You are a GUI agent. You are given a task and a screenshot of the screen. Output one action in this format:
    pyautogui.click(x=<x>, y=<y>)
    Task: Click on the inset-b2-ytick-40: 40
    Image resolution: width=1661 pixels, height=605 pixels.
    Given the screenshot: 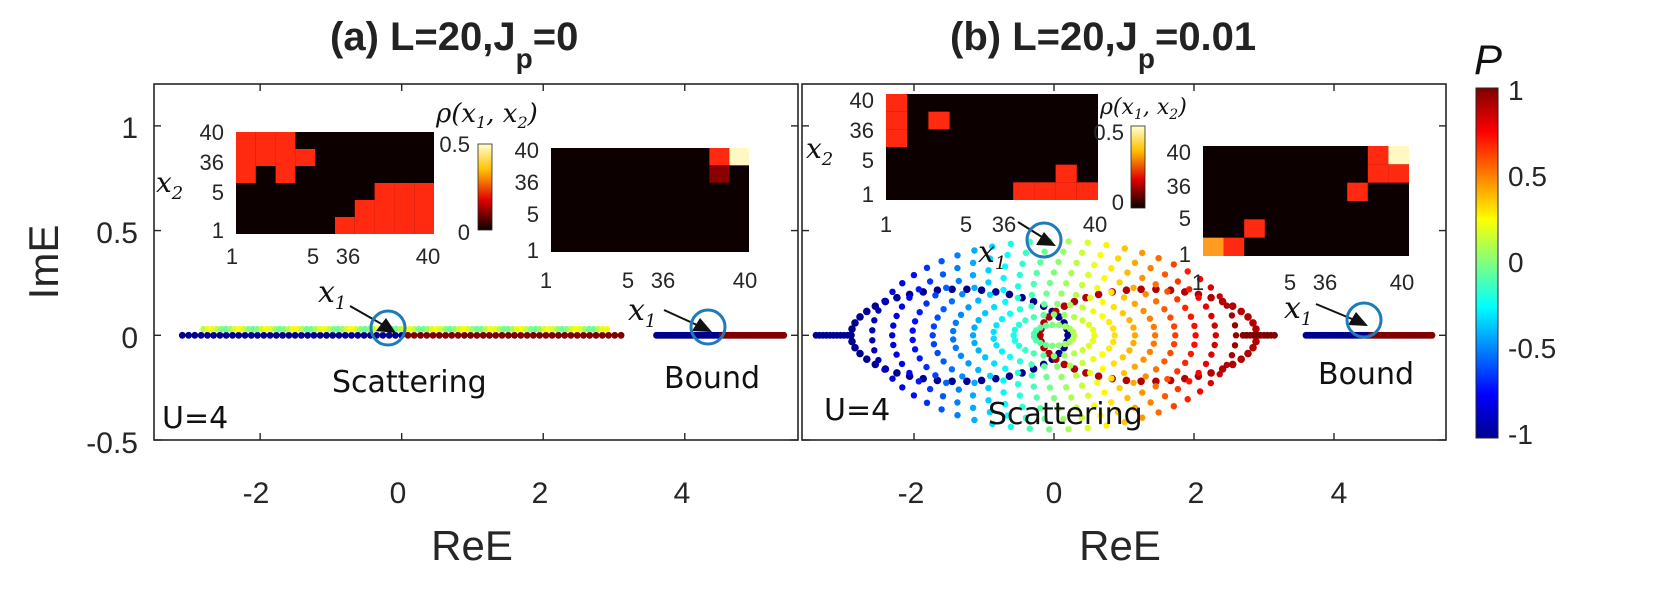 What is the action you would take?
    pyautogui.click(x=1179, y=152)
    